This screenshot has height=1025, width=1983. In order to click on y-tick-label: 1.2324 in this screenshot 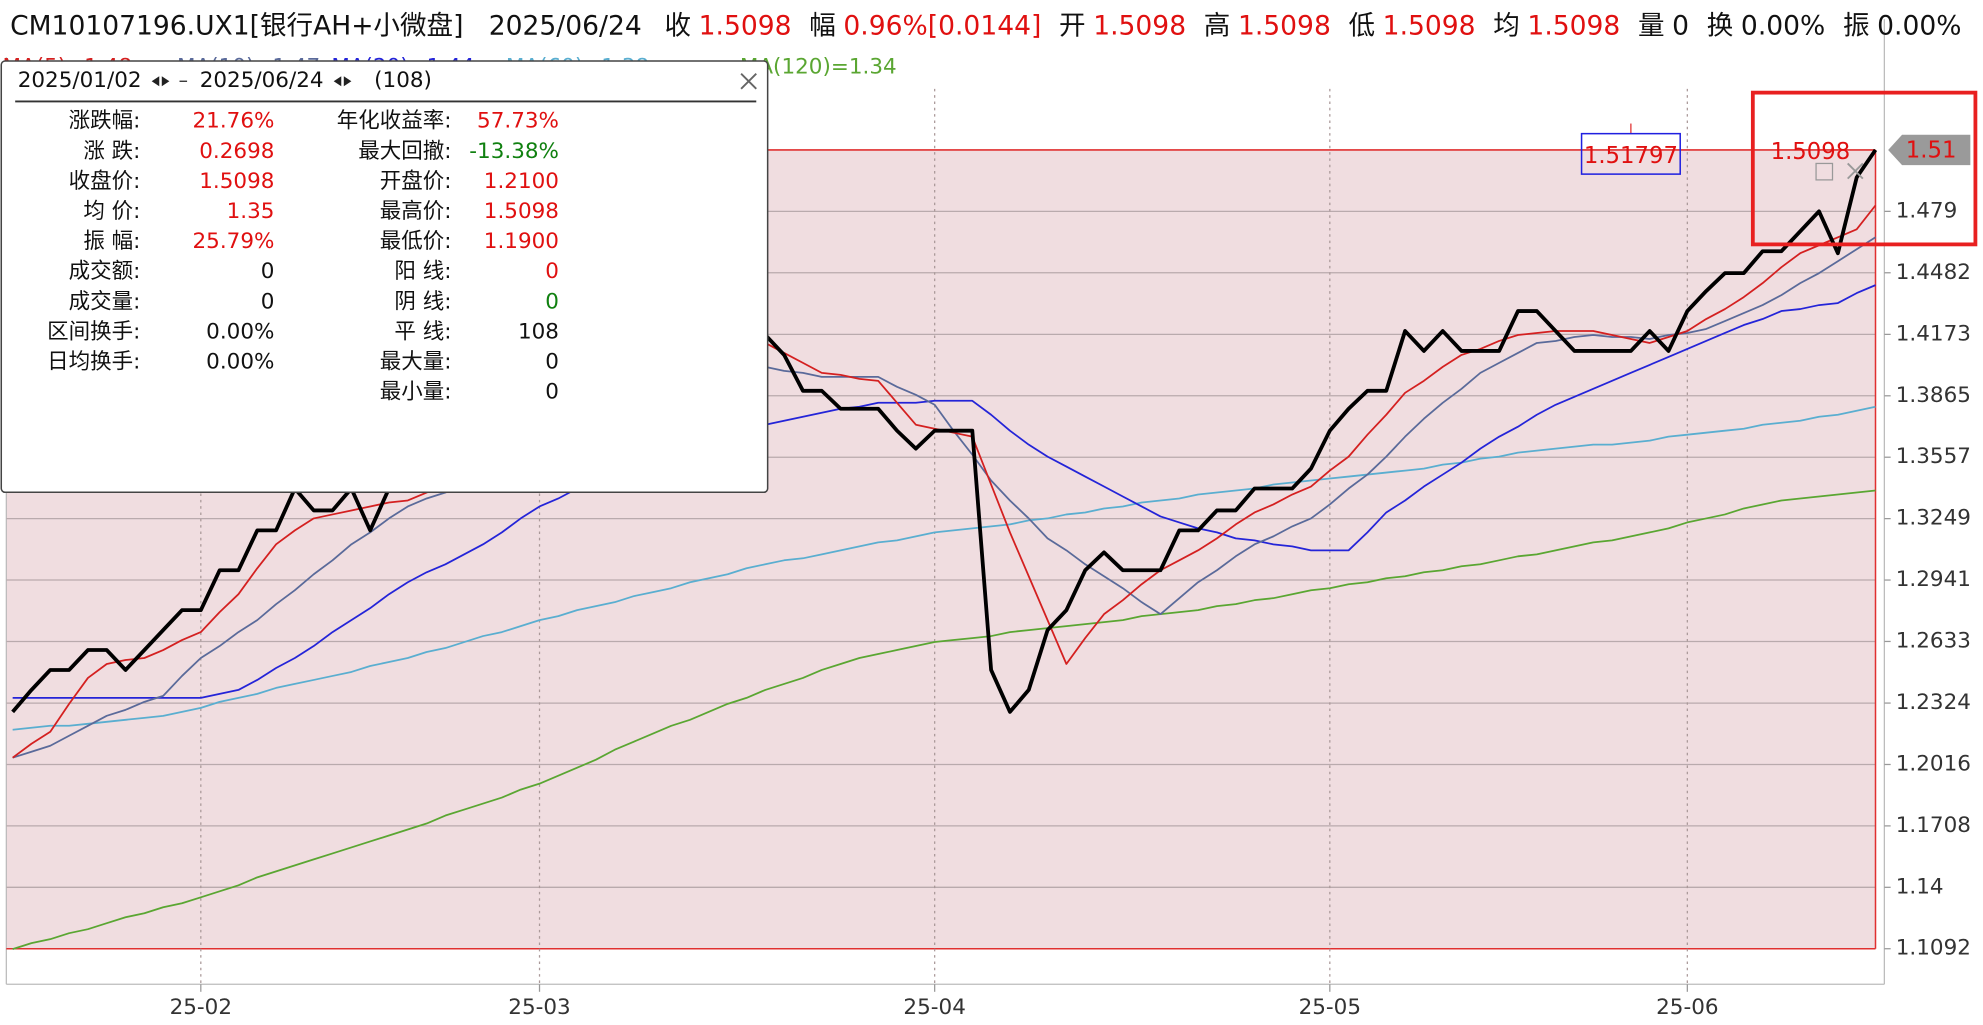, I will do `click(1933, 702)`.